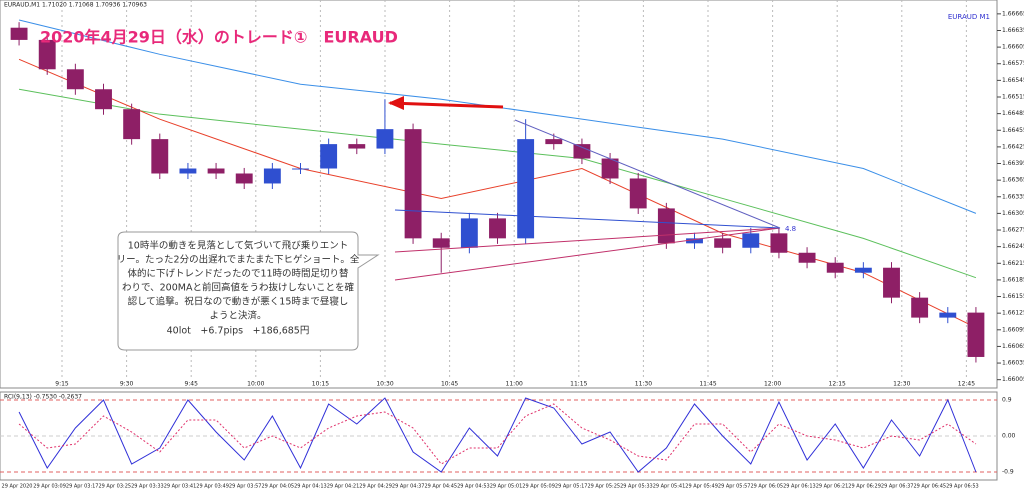 This screenshot has height=494, width=1024. Describe the element at coordinates (43, 397) in the screenshot. I see `indicator-label: RCI(9,13) -0.7530 -0.2637` at that location.